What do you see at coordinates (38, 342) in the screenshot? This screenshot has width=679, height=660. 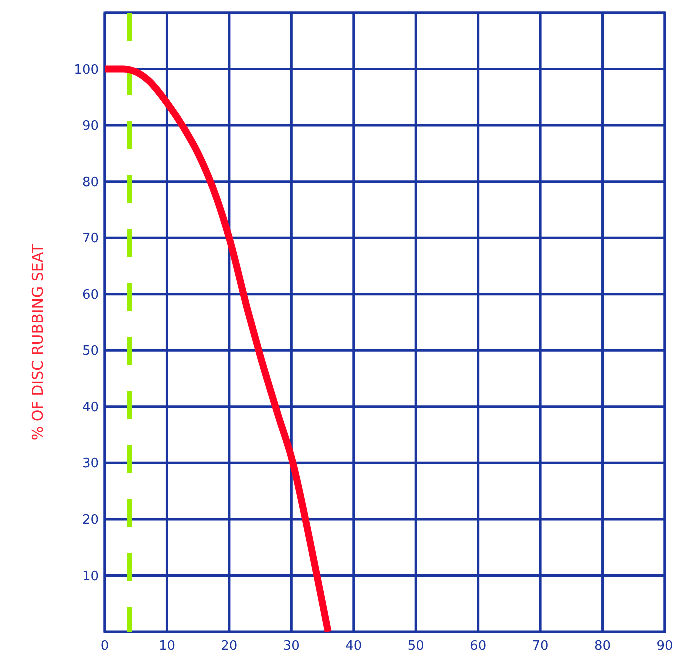 I see `y-axis-title: % OF DISC RUBBING SEAT` at bounding box center [38, 342].